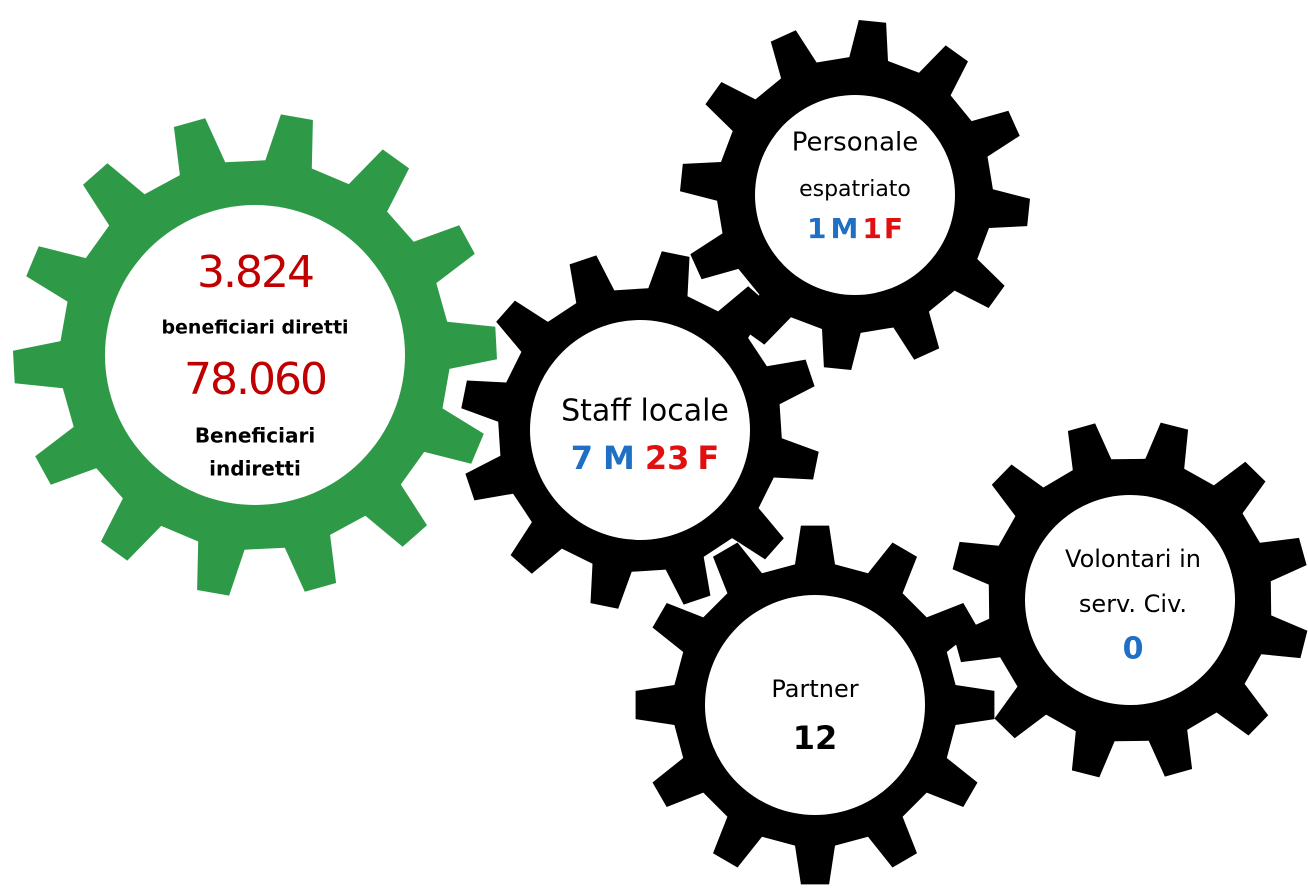 The height and width of the screenshot is (894, 1308). What do you see at coordinates (815, 738) in the screenshot?
I see `partner-value: 12` at bounding box center [815, 738].